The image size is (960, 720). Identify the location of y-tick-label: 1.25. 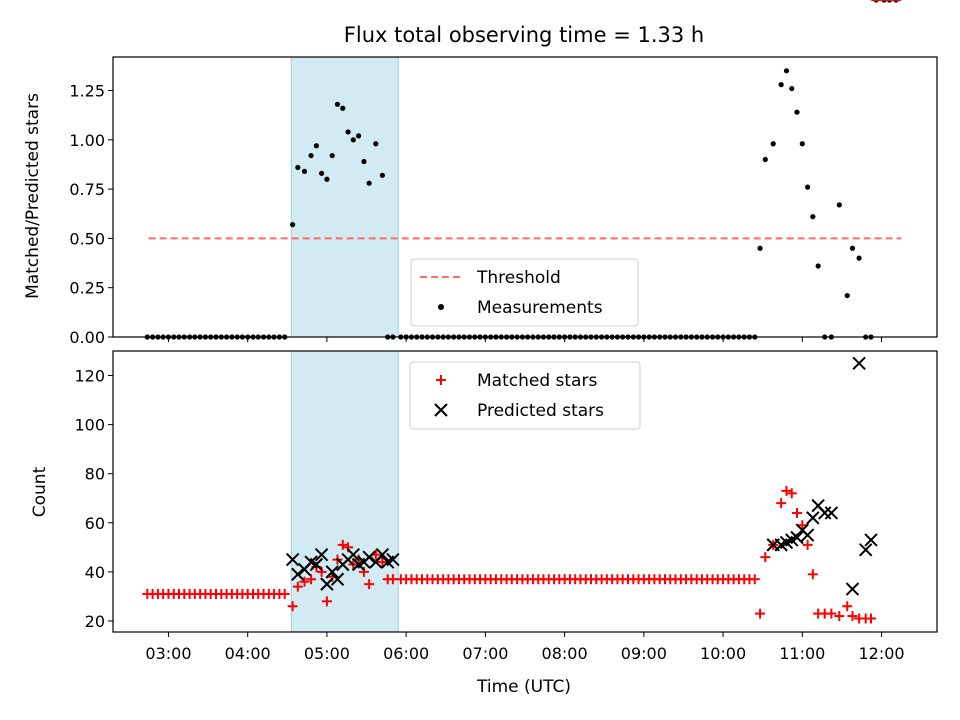
(87, 91).